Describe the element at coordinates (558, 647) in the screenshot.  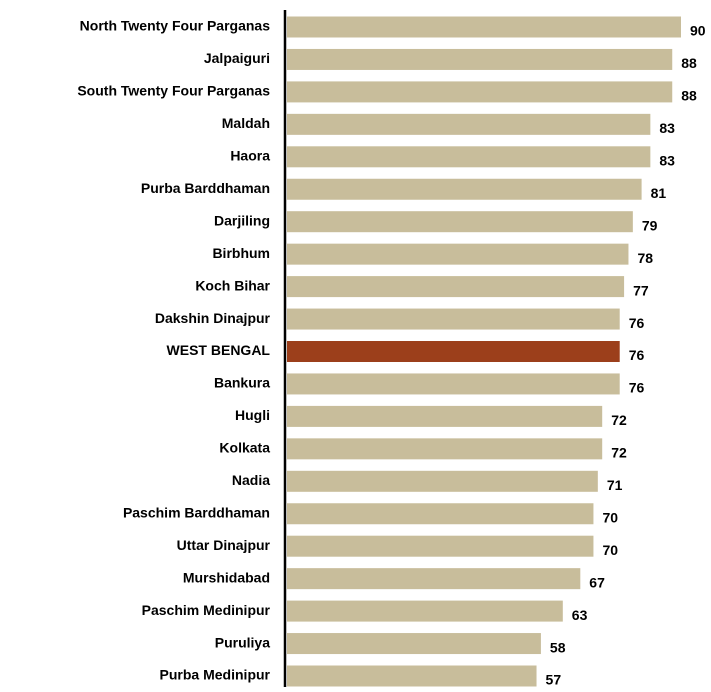
I see `value-label: 58` at that location.